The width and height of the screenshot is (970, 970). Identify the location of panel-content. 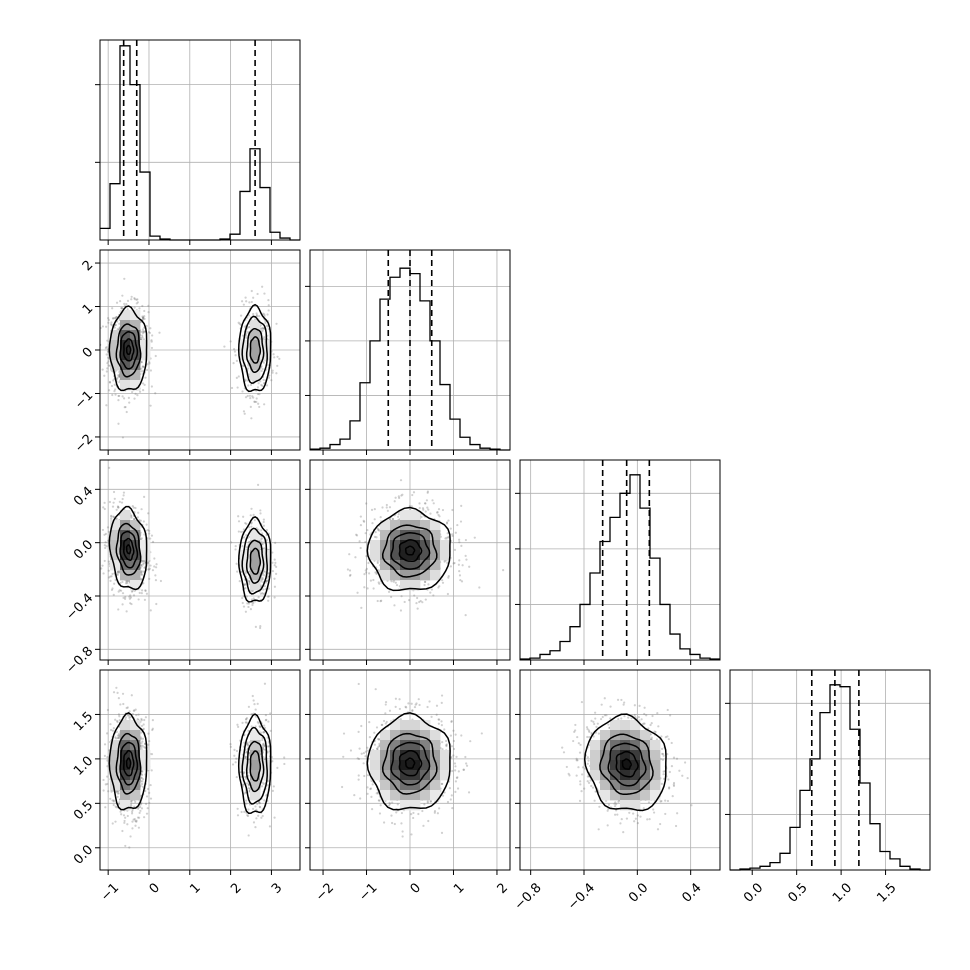
(200, 770).